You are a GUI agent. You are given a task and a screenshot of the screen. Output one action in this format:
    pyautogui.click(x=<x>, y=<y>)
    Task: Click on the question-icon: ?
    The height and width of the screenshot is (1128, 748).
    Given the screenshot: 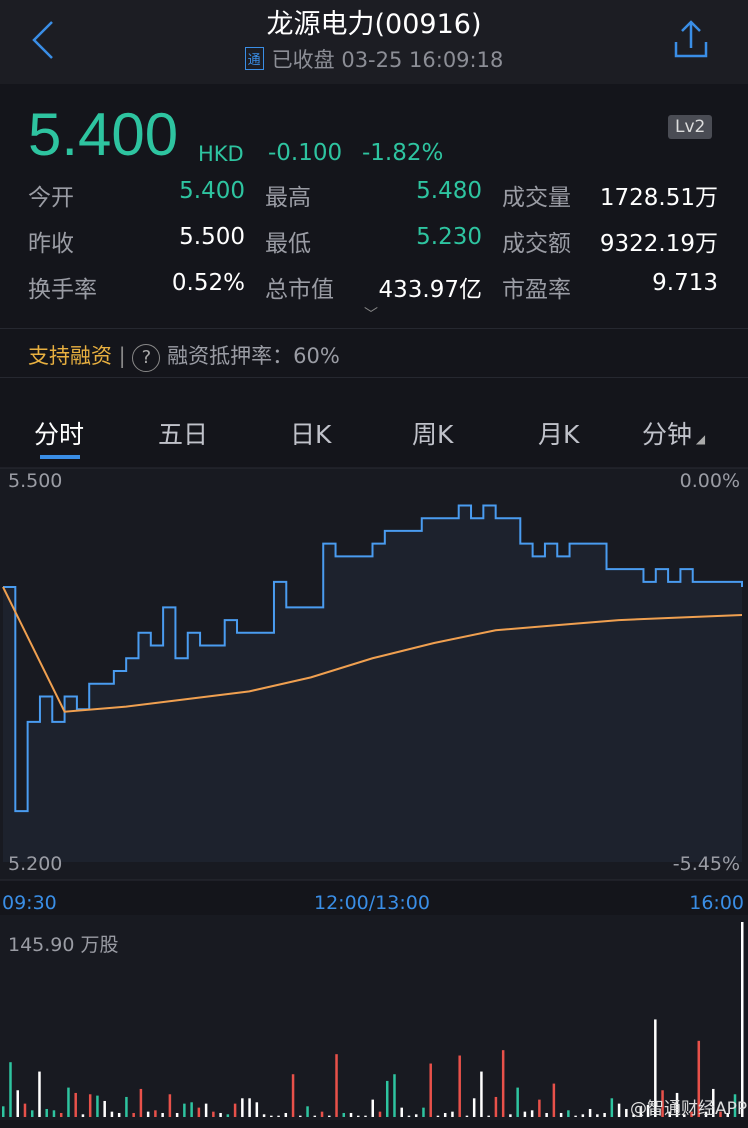 What is the action you would take?
    pyautogui.click(x=146, y=358)
    